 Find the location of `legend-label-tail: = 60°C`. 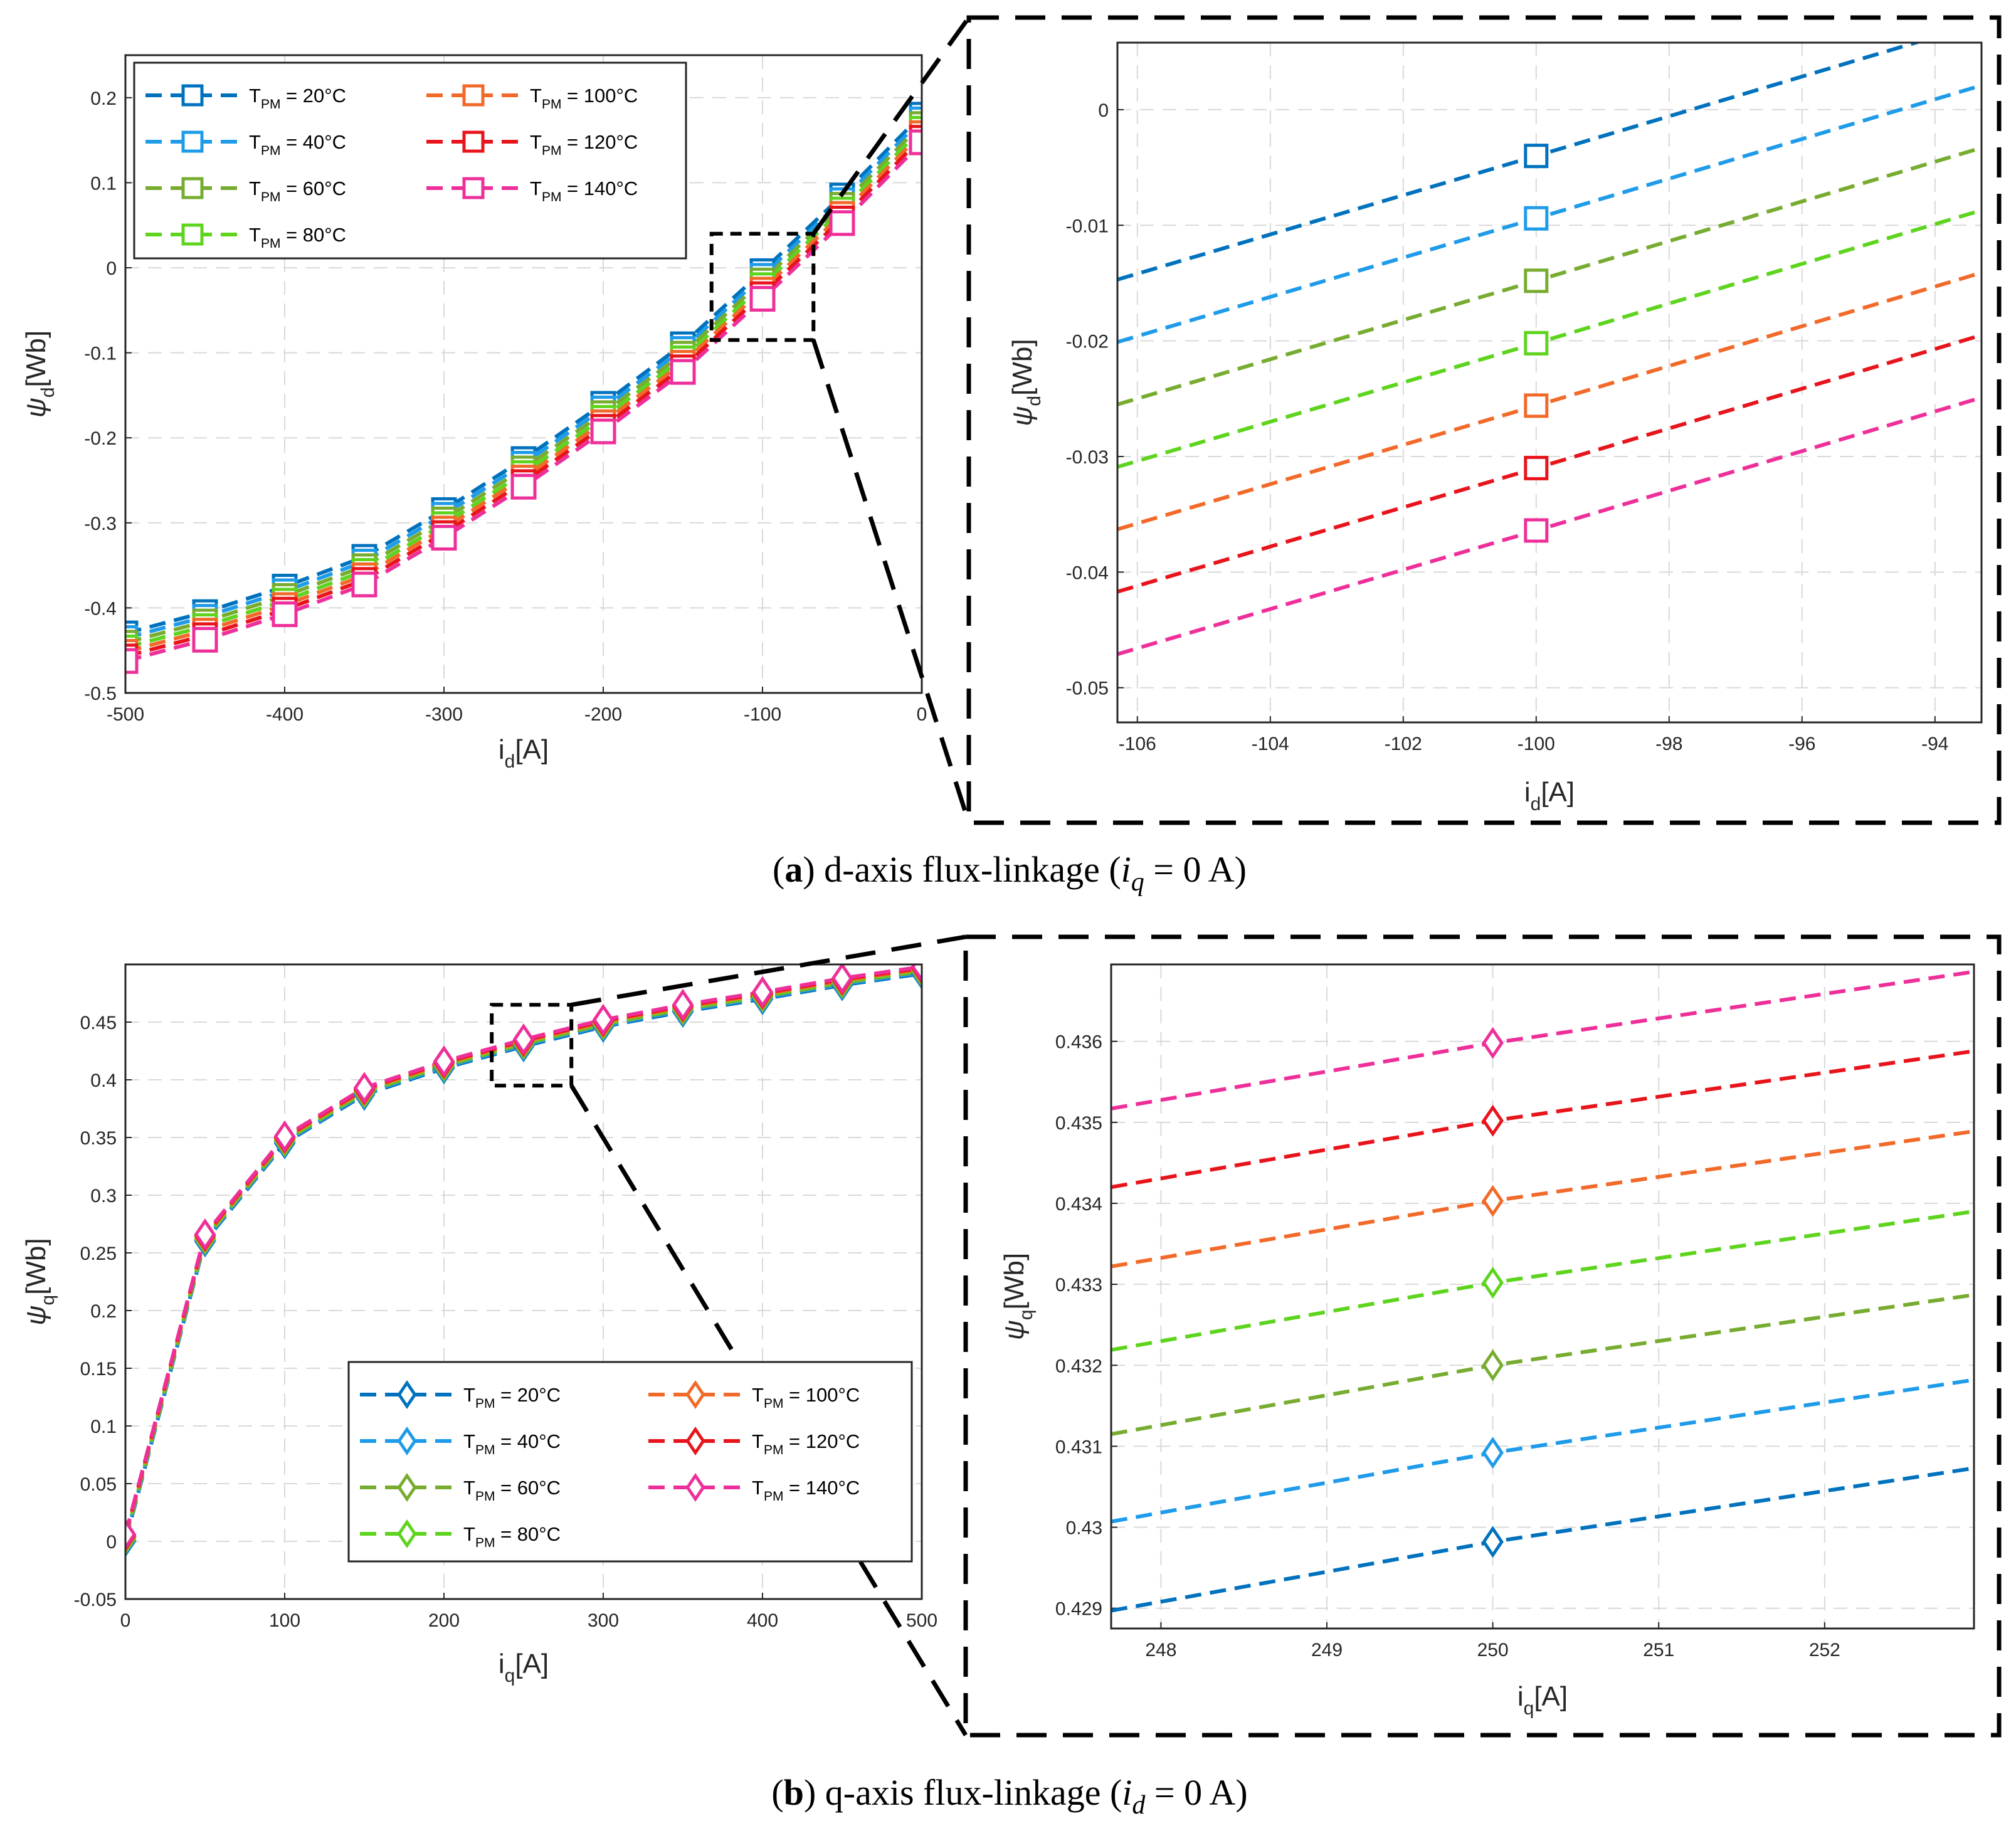

legend-label-tail: = 60°C is located at coordinates (528, 1488).